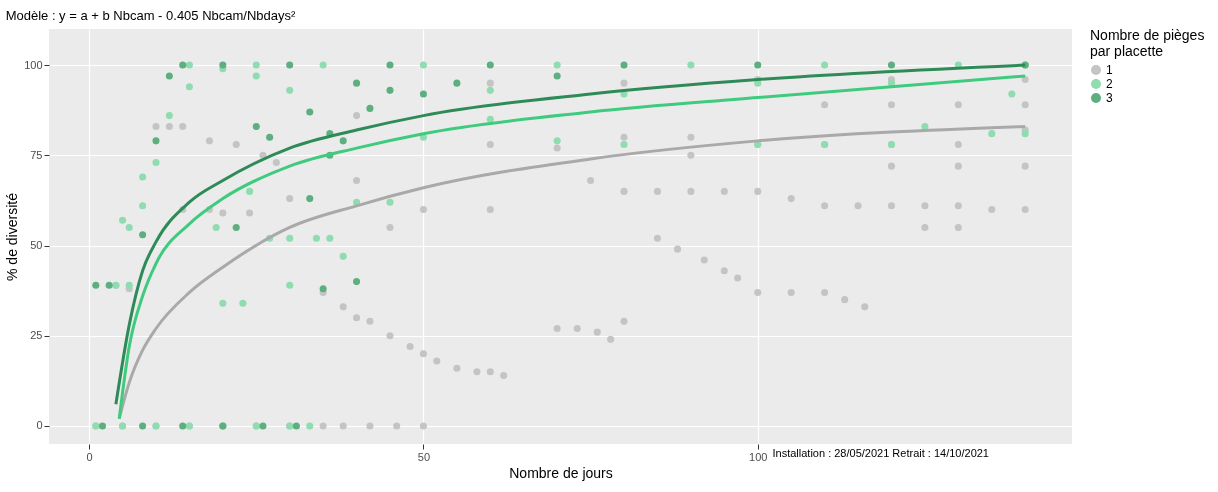 This screenshot has width=1218, height=492. Describe the element at coordinates (12, 236) in the screenshot. I see `y-axis-title: % de diversité` at that location.